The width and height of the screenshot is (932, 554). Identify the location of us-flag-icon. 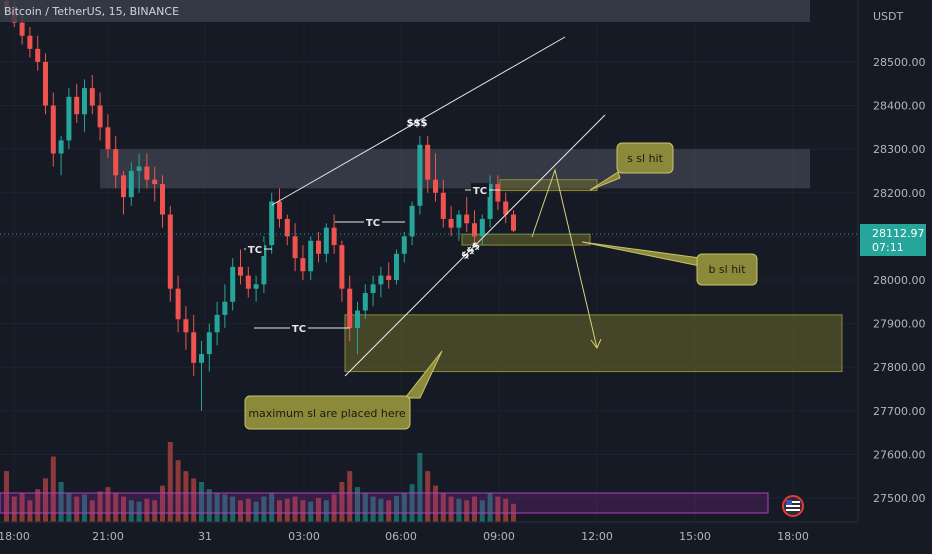
(793, 506).